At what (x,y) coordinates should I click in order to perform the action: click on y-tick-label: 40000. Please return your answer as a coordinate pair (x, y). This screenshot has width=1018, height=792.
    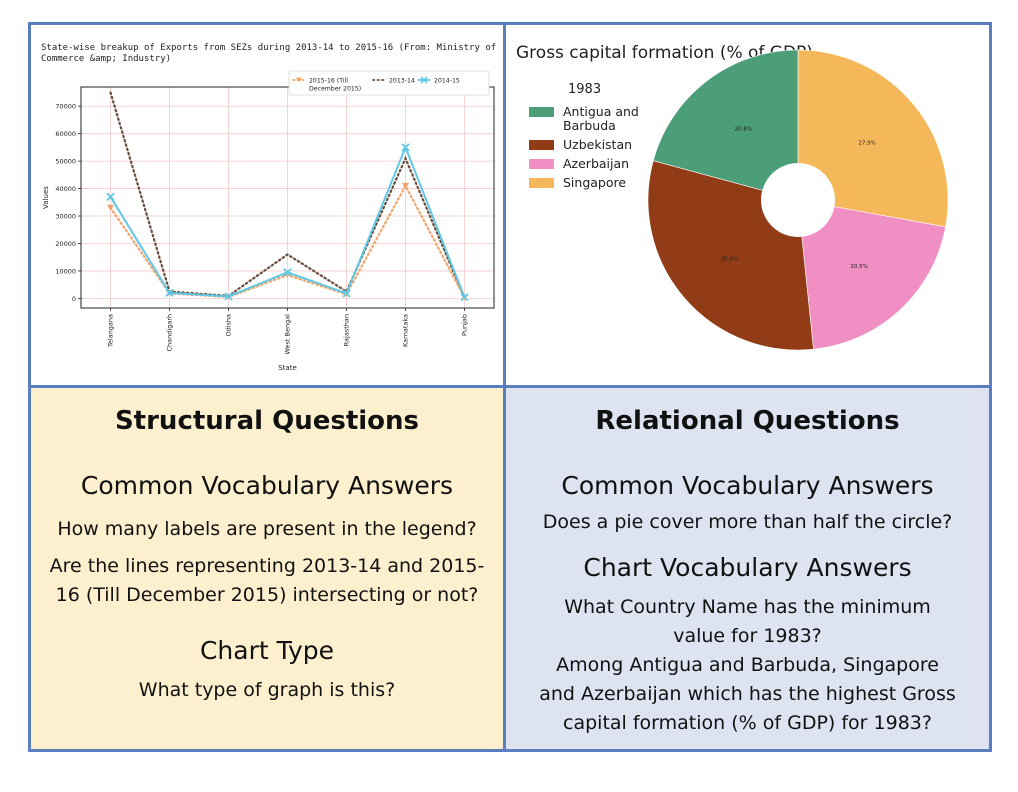
    Looking at the image, I should click on (65, 189).